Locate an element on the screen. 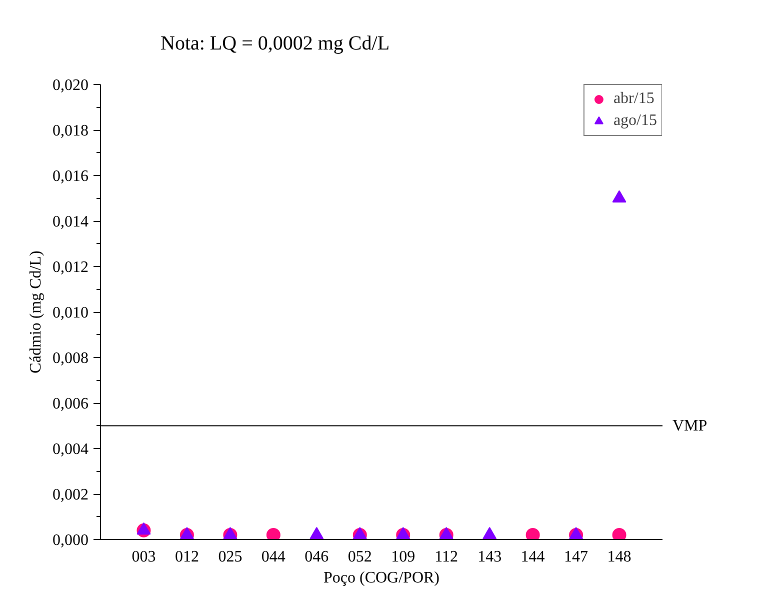 This screenshot has height=605, width=757. y-axis-title: Cádmio (mg Cd/L) is located at coordinates (36, 312).